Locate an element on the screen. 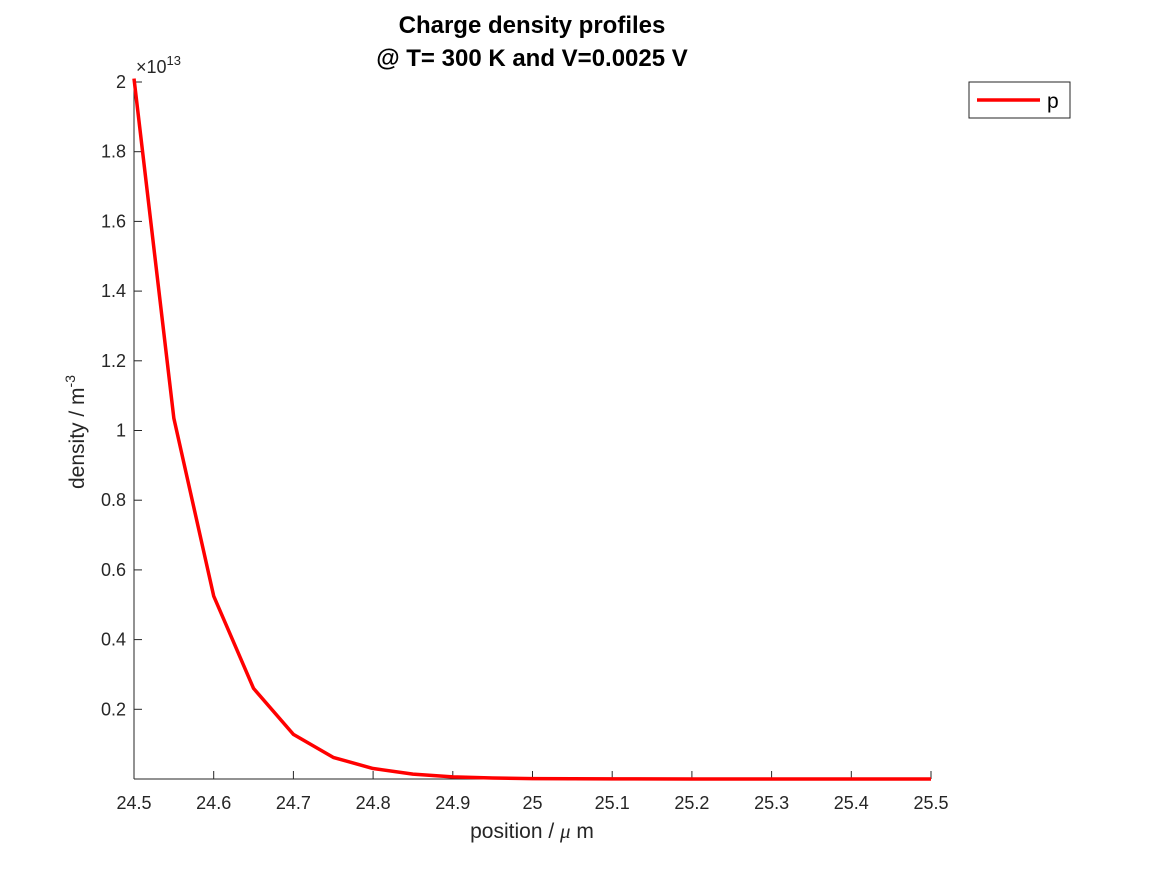 This screenshot has width=1167, height=875. x-tick-label: 24.8 is located at coordinates (373, 803).